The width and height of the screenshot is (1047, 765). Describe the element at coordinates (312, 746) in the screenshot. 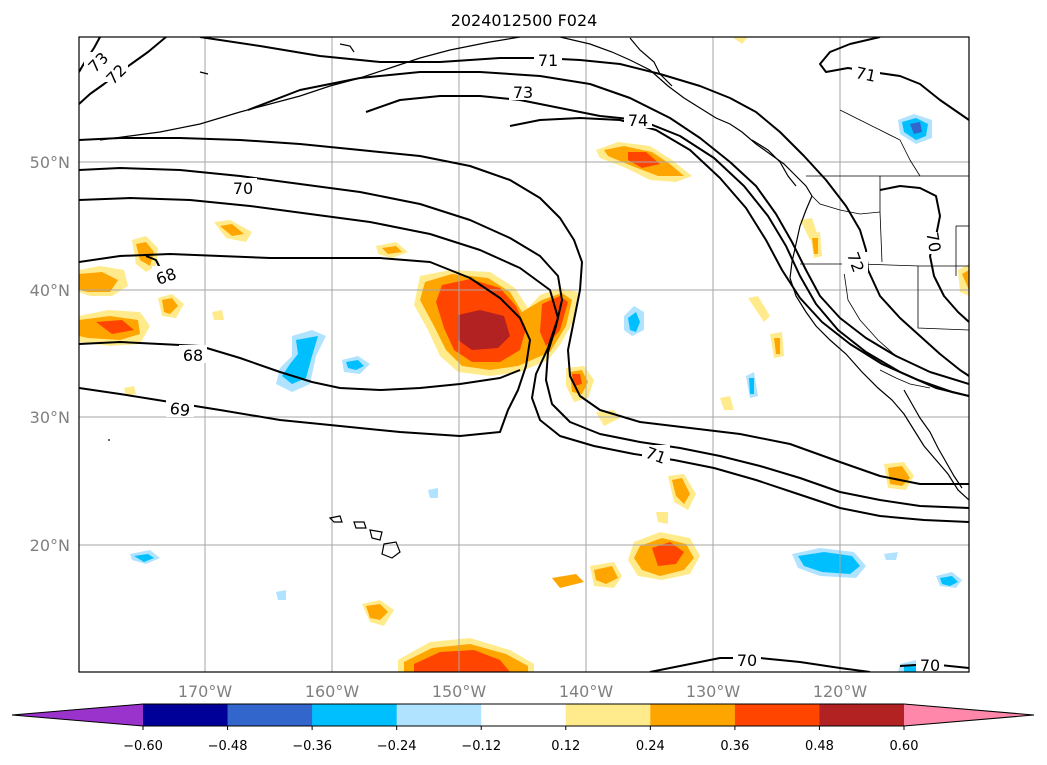

I see `colorbar-tick-label: −0.36` at that location.